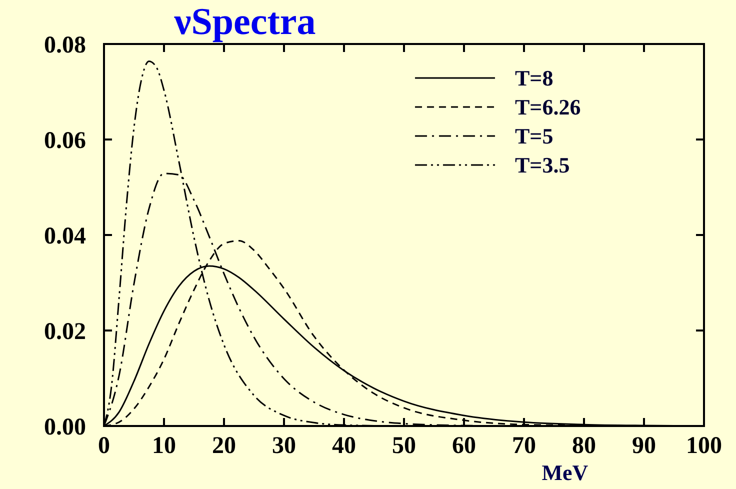 Image resolution: width=736 pixels, height=489 pixels. Describe the element at coordinates (542, 165) in the screenshot. I see `legend-label: T=3.5` at that location.